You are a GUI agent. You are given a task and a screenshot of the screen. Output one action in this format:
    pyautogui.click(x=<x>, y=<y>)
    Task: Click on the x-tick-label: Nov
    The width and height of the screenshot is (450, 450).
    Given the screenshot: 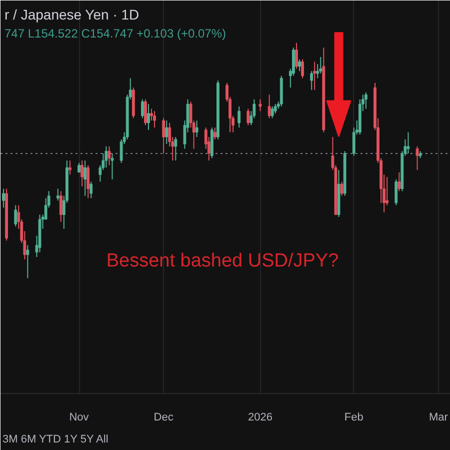 What is the action you would take?
    pyautogui.click(x=79, y=418)
    